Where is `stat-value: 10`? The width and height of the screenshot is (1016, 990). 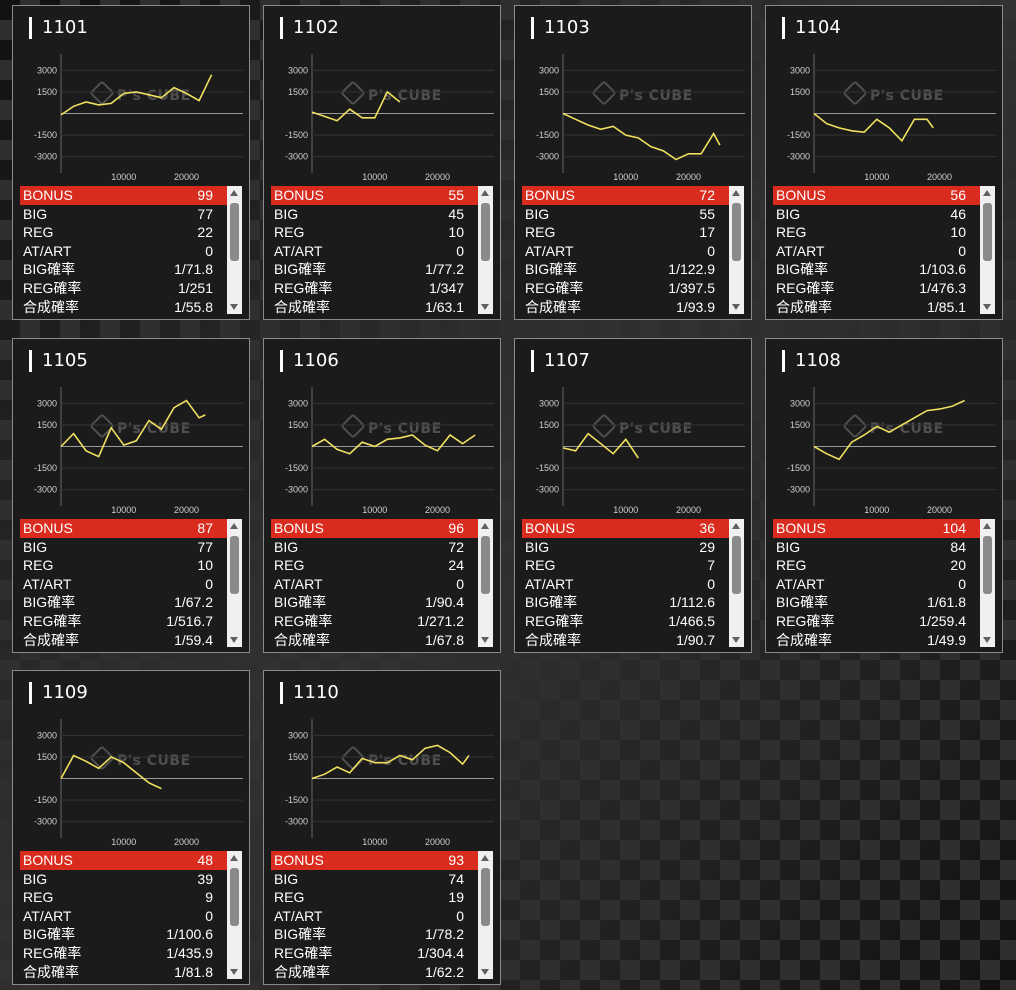 stat-value: 10 is located at coordinates (456, 232).